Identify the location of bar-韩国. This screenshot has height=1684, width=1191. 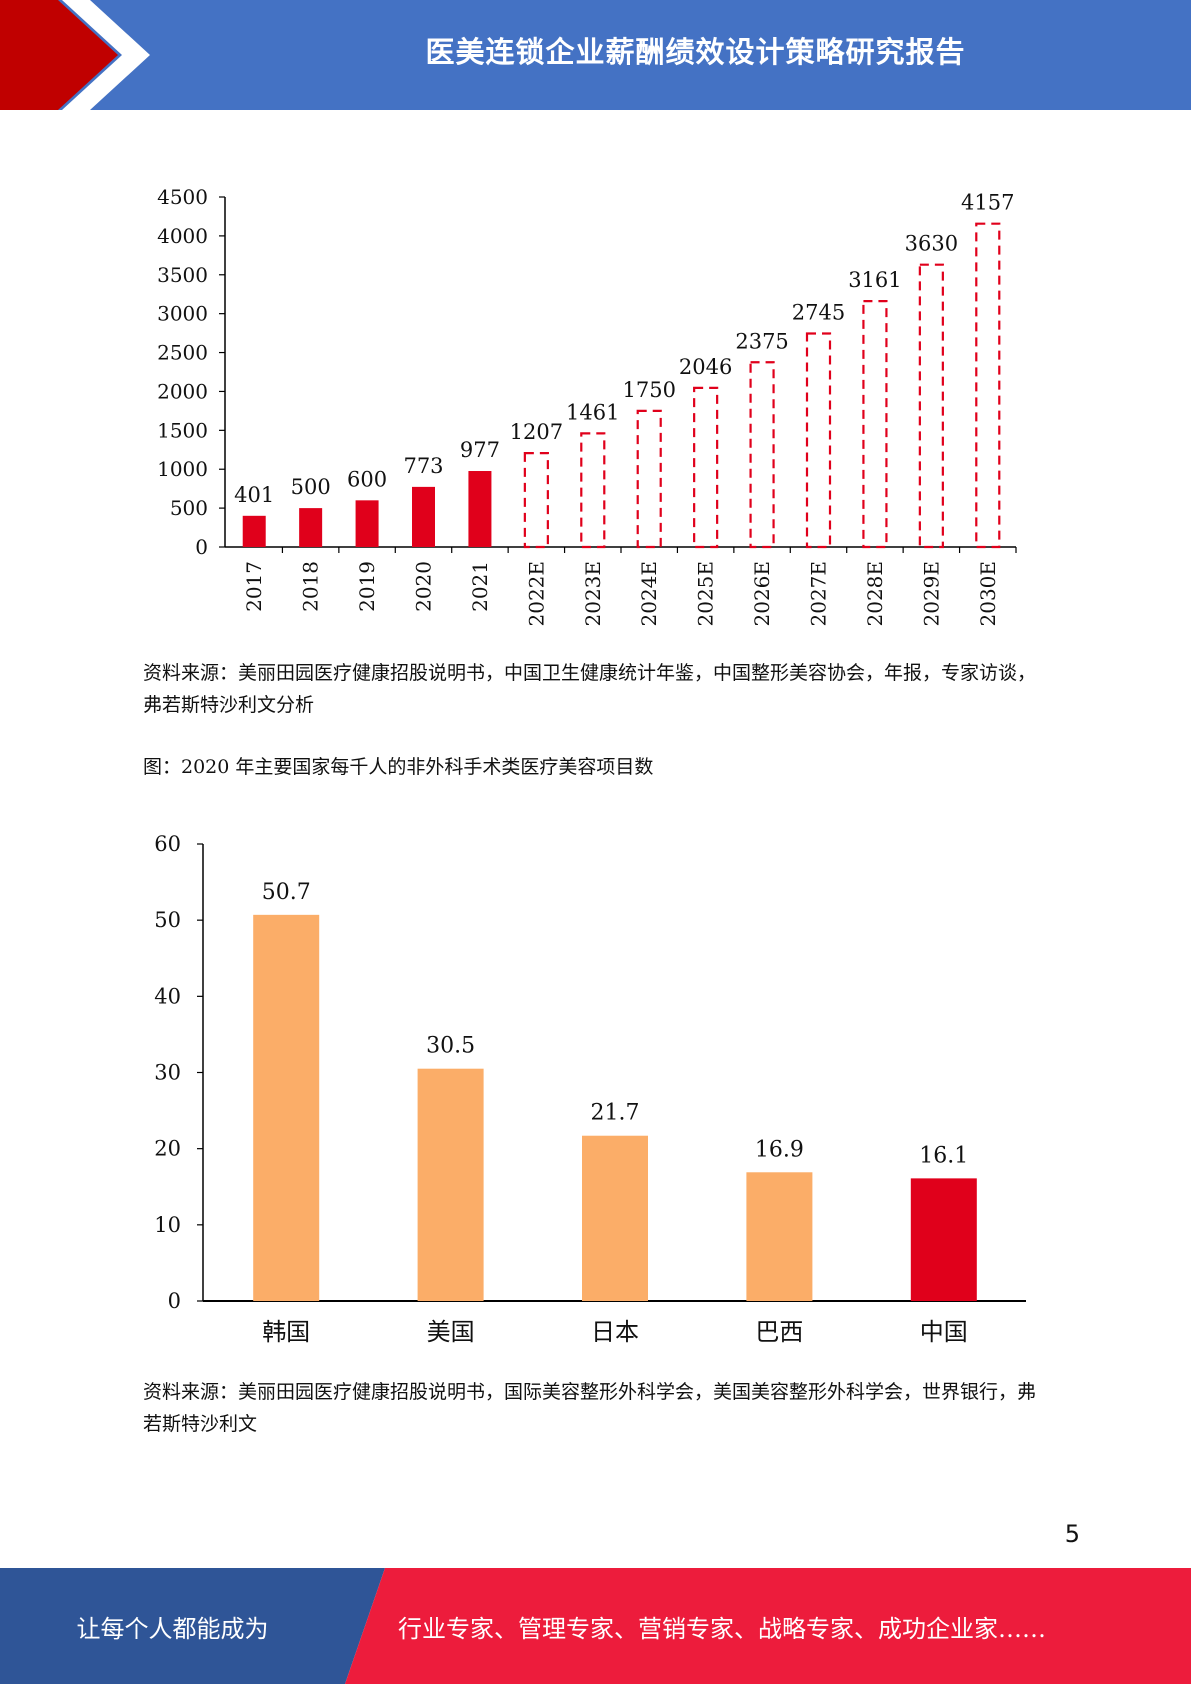
(286, 1107).